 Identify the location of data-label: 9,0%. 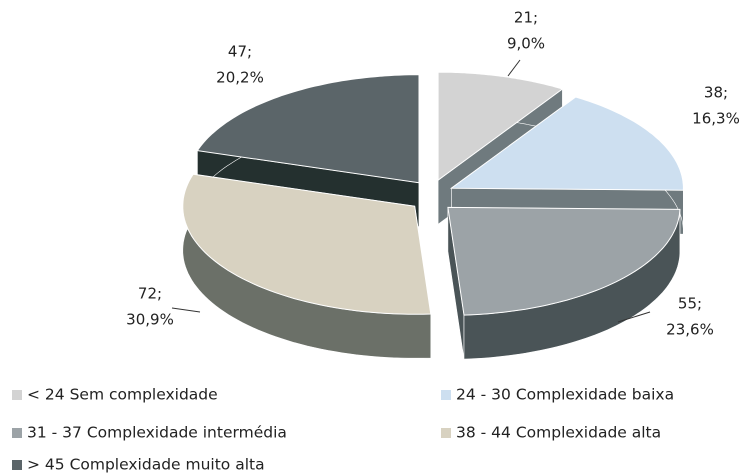
(526, 44).